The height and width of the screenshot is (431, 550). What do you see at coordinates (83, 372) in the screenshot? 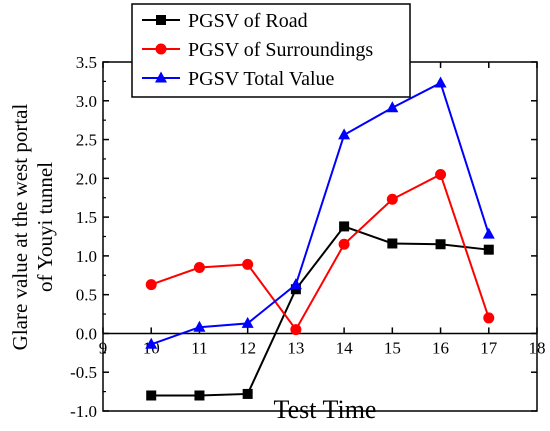
I see `y-tick-label: -0.5` at bounding box center [83, 372].